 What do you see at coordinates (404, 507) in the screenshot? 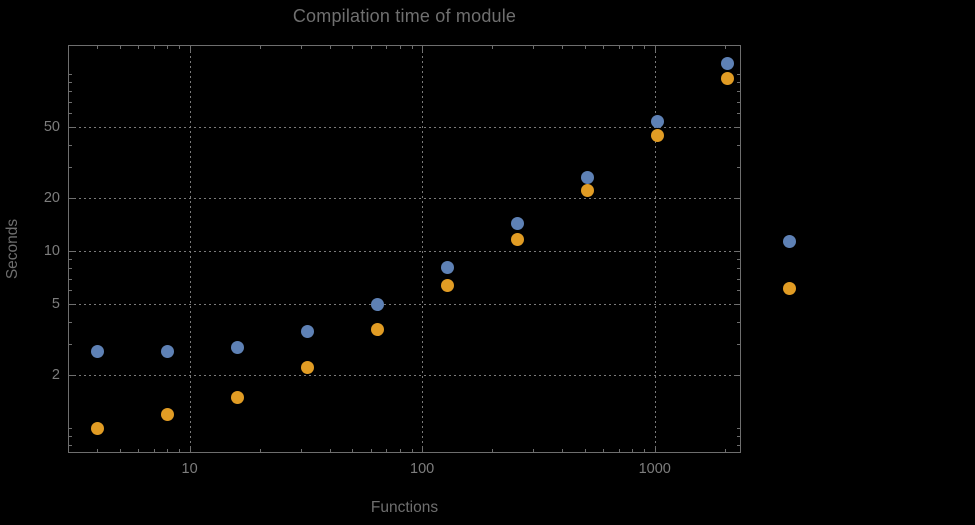
I see `x-axis-label: Functions` at bounding box center [404, 507].